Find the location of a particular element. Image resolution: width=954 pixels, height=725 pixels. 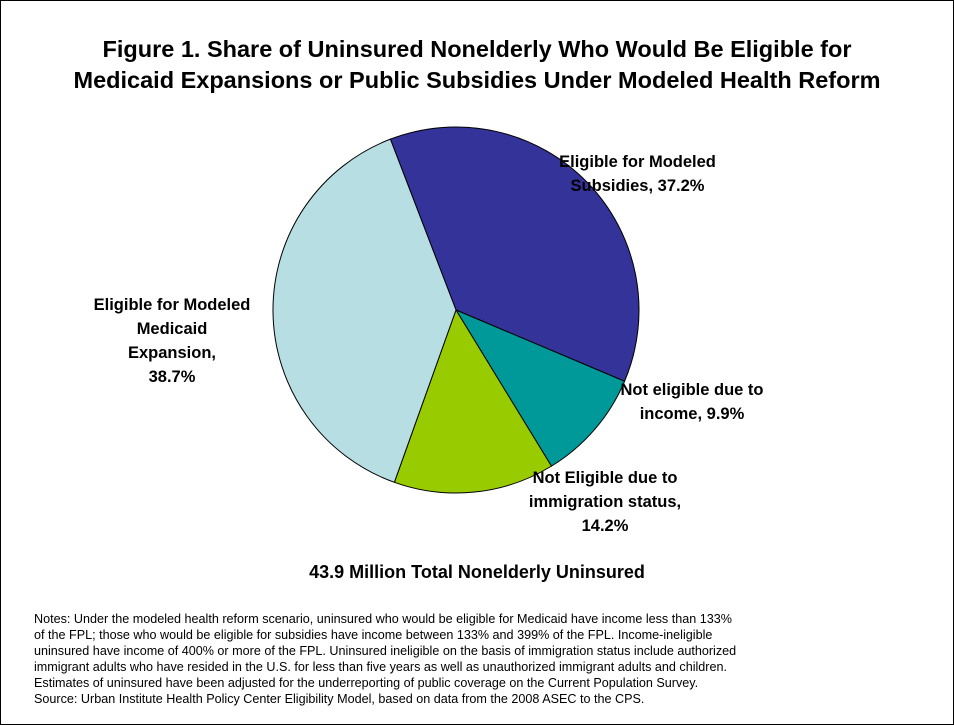

slice-label-medicaid-line-4: 38.7% is located at coordinates (172, 377).